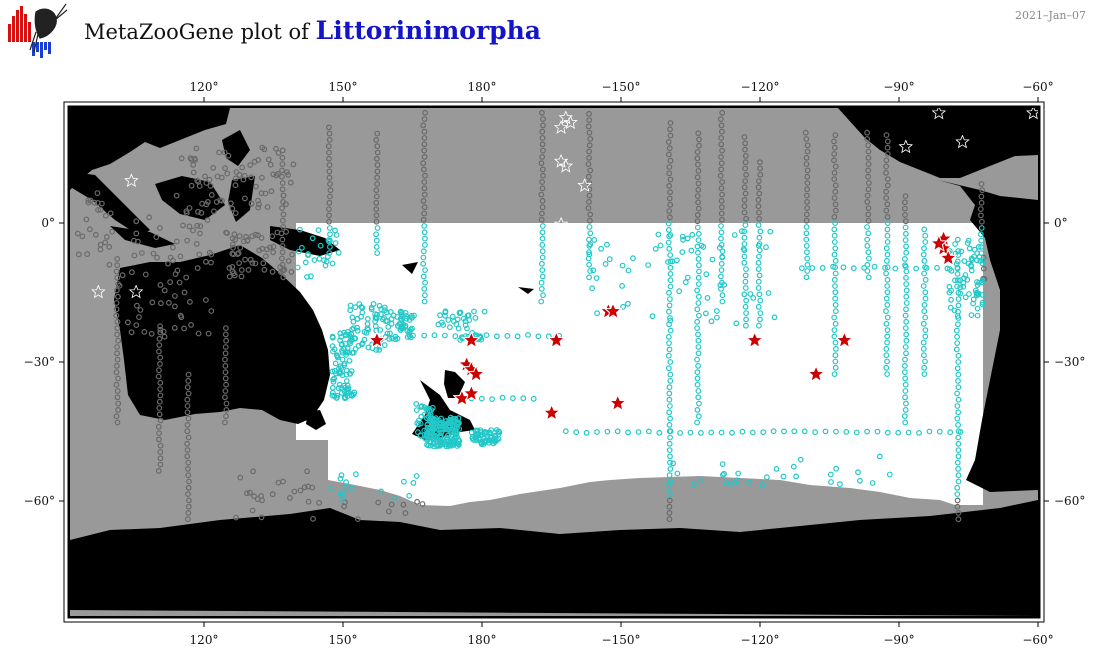 The height and width of the screenshot is (663, 1100). What do you see at coordinates (196, 32) in the screenshot?
I see `title-prefix: MetaZooGene plot of` at bounding box center [196, 32].